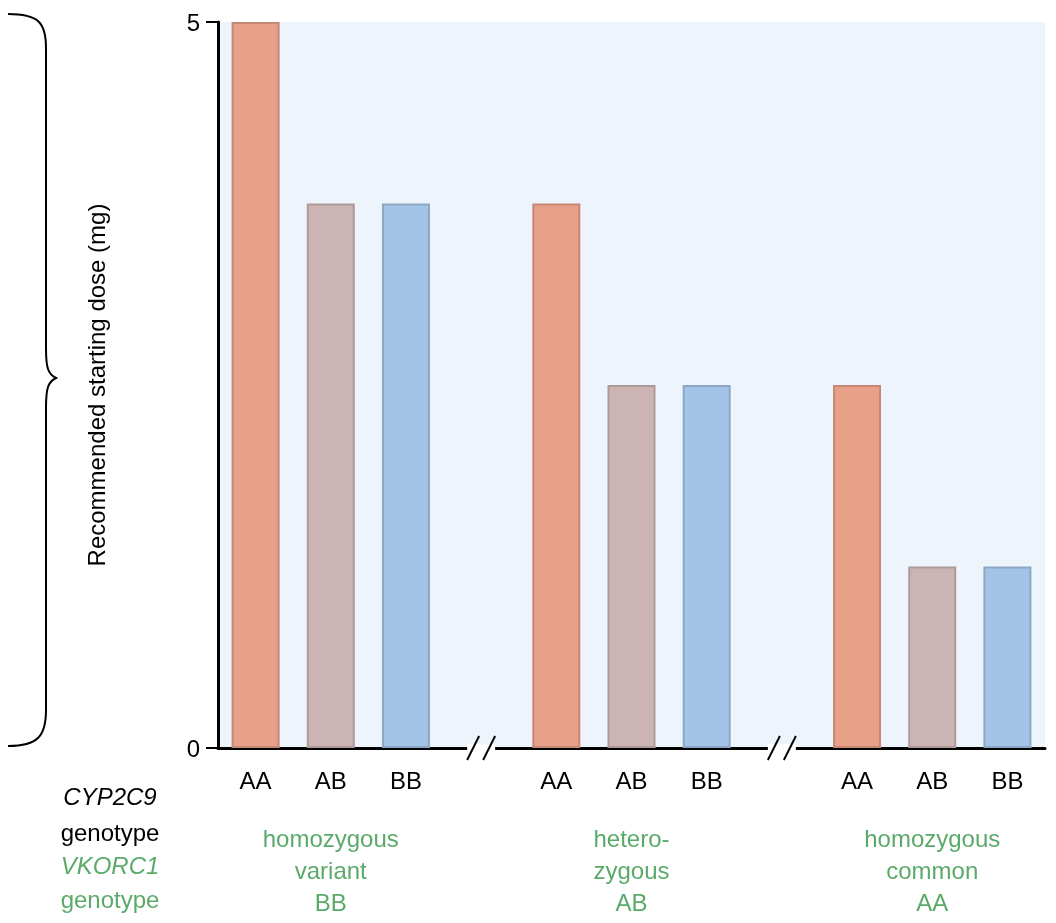  What do you see at coordinates (193, 22) in the screenshot?
I see `y-tick-label: 5` at bounding box center [193, 22].